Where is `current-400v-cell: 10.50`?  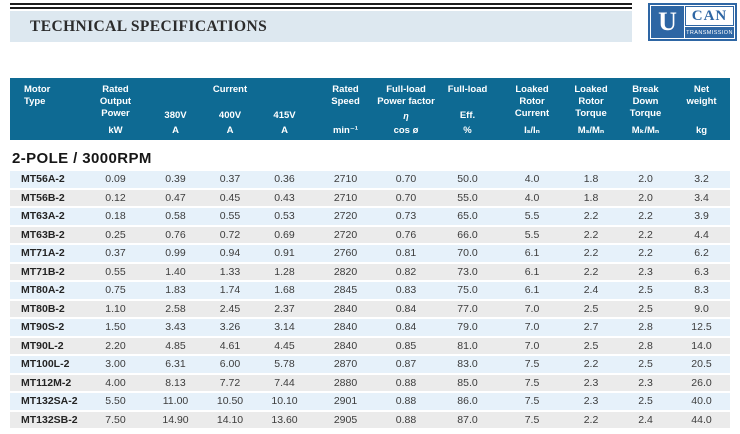
current-400v-cell: 10.50 is located at coordinates (230, 401).